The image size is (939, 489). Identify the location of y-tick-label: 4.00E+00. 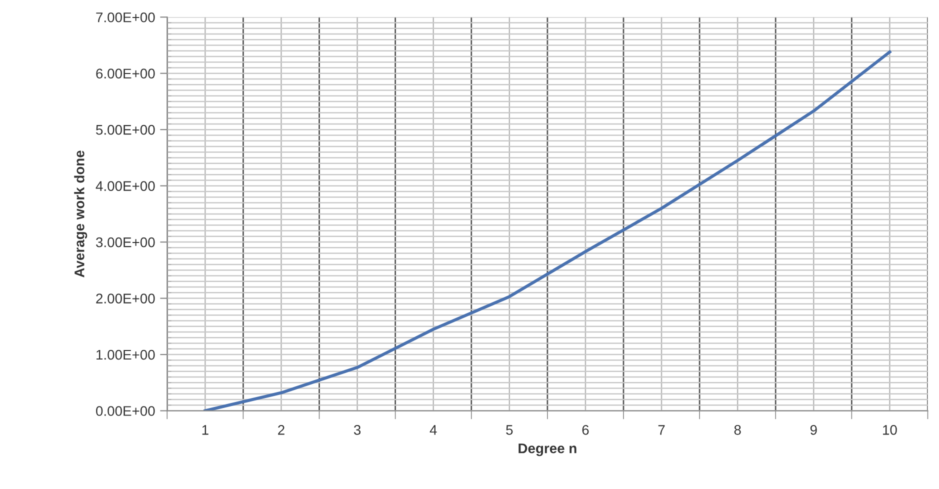
(125, 186).